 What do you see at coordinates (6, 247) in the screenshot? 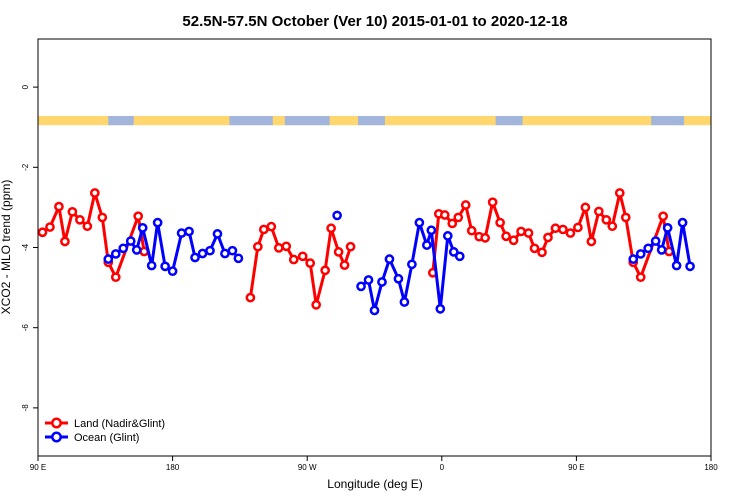
I see `y-axis-label: XCO2 - MLO trend (ppm)` at bounding box center [6, 247].